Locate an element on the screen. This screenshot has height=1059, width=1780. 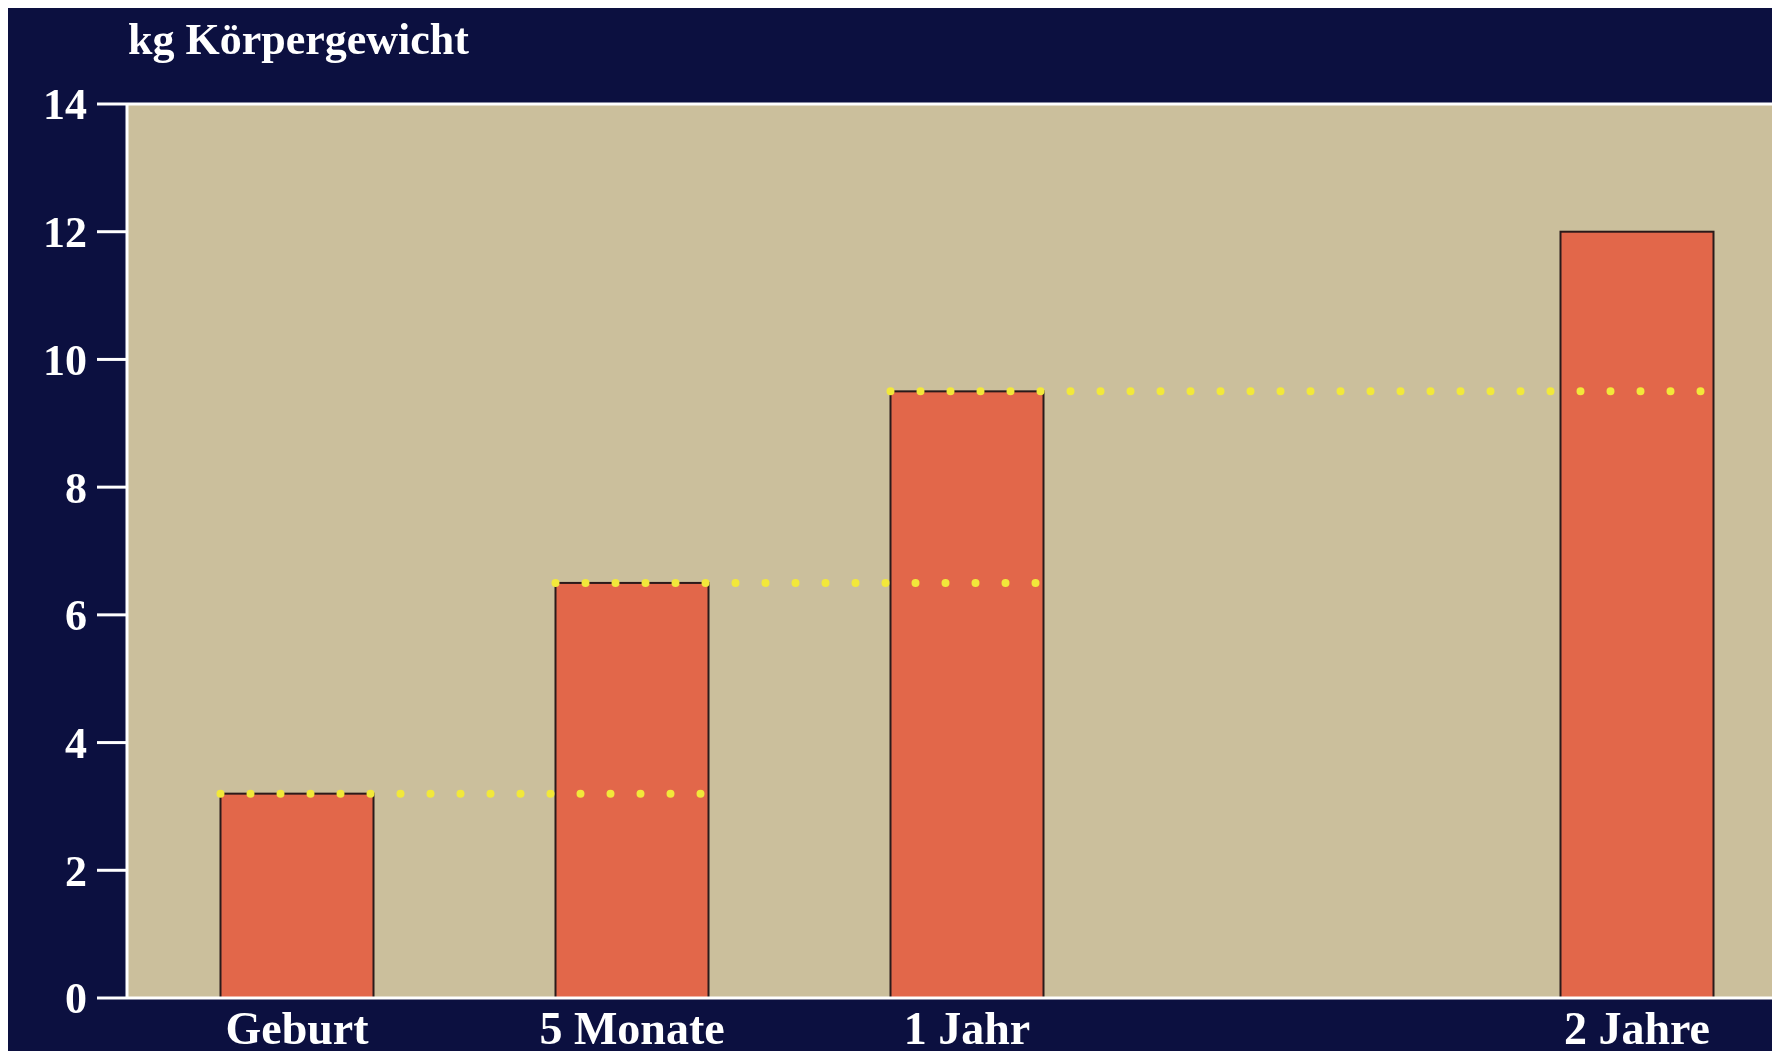
y-tick-label: 12 is located at coordinates (65, 233).